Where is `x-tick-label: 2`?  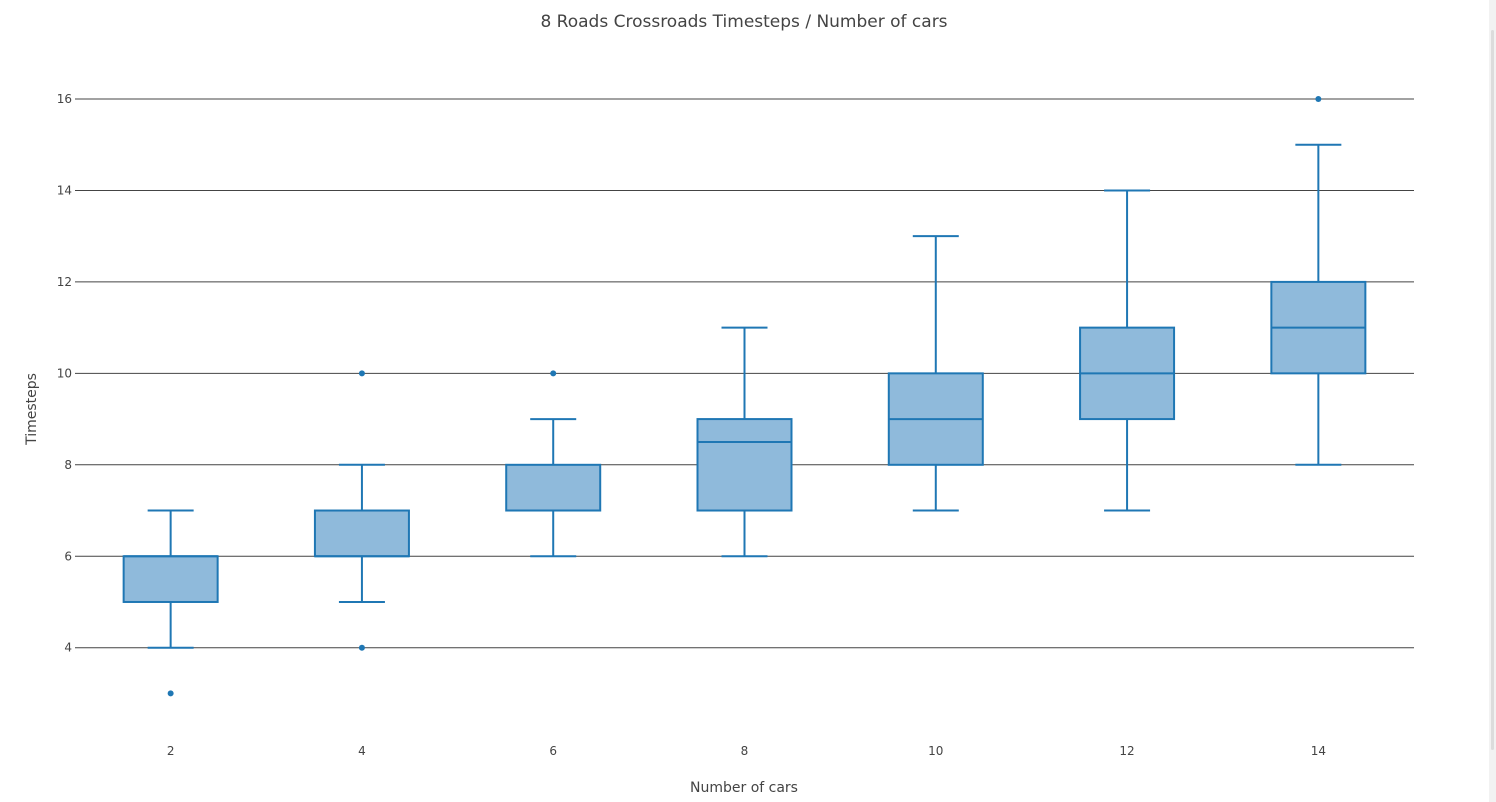 x-tick-label: 2 is located at coordinates (171, 751).